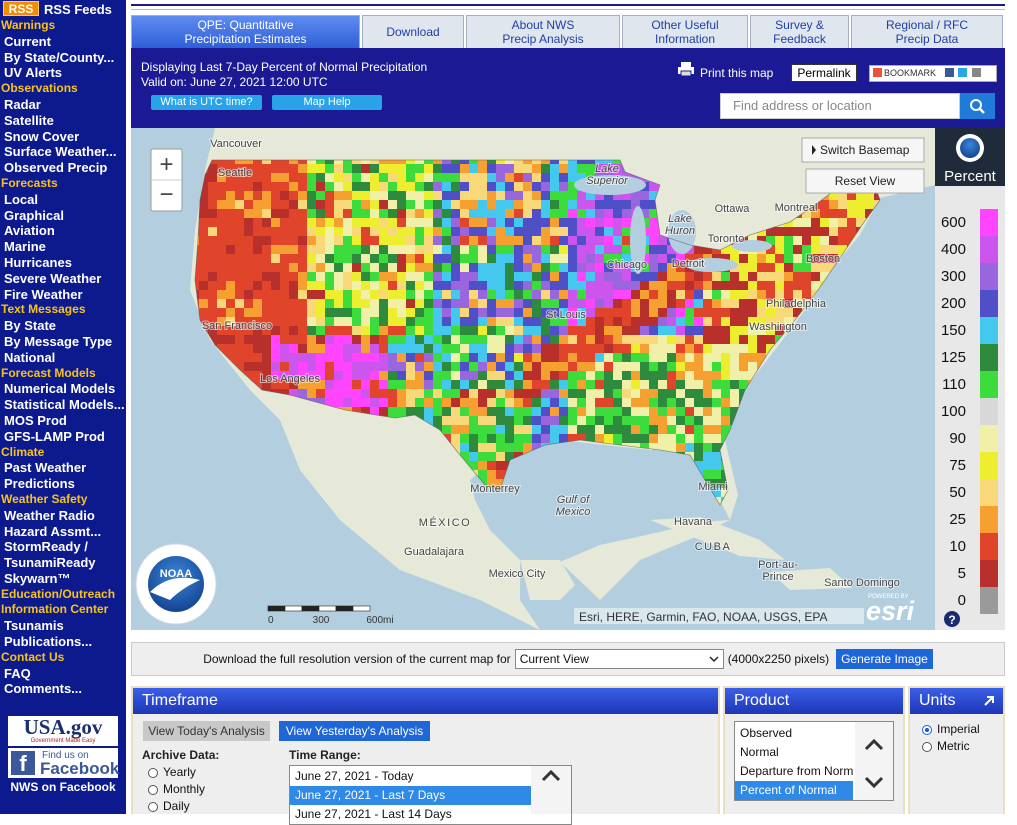  What do you see at coordinates (60, 389) in the screenshot?
I see `nav-link: Numerical Models` at bounding box center [60, 389].